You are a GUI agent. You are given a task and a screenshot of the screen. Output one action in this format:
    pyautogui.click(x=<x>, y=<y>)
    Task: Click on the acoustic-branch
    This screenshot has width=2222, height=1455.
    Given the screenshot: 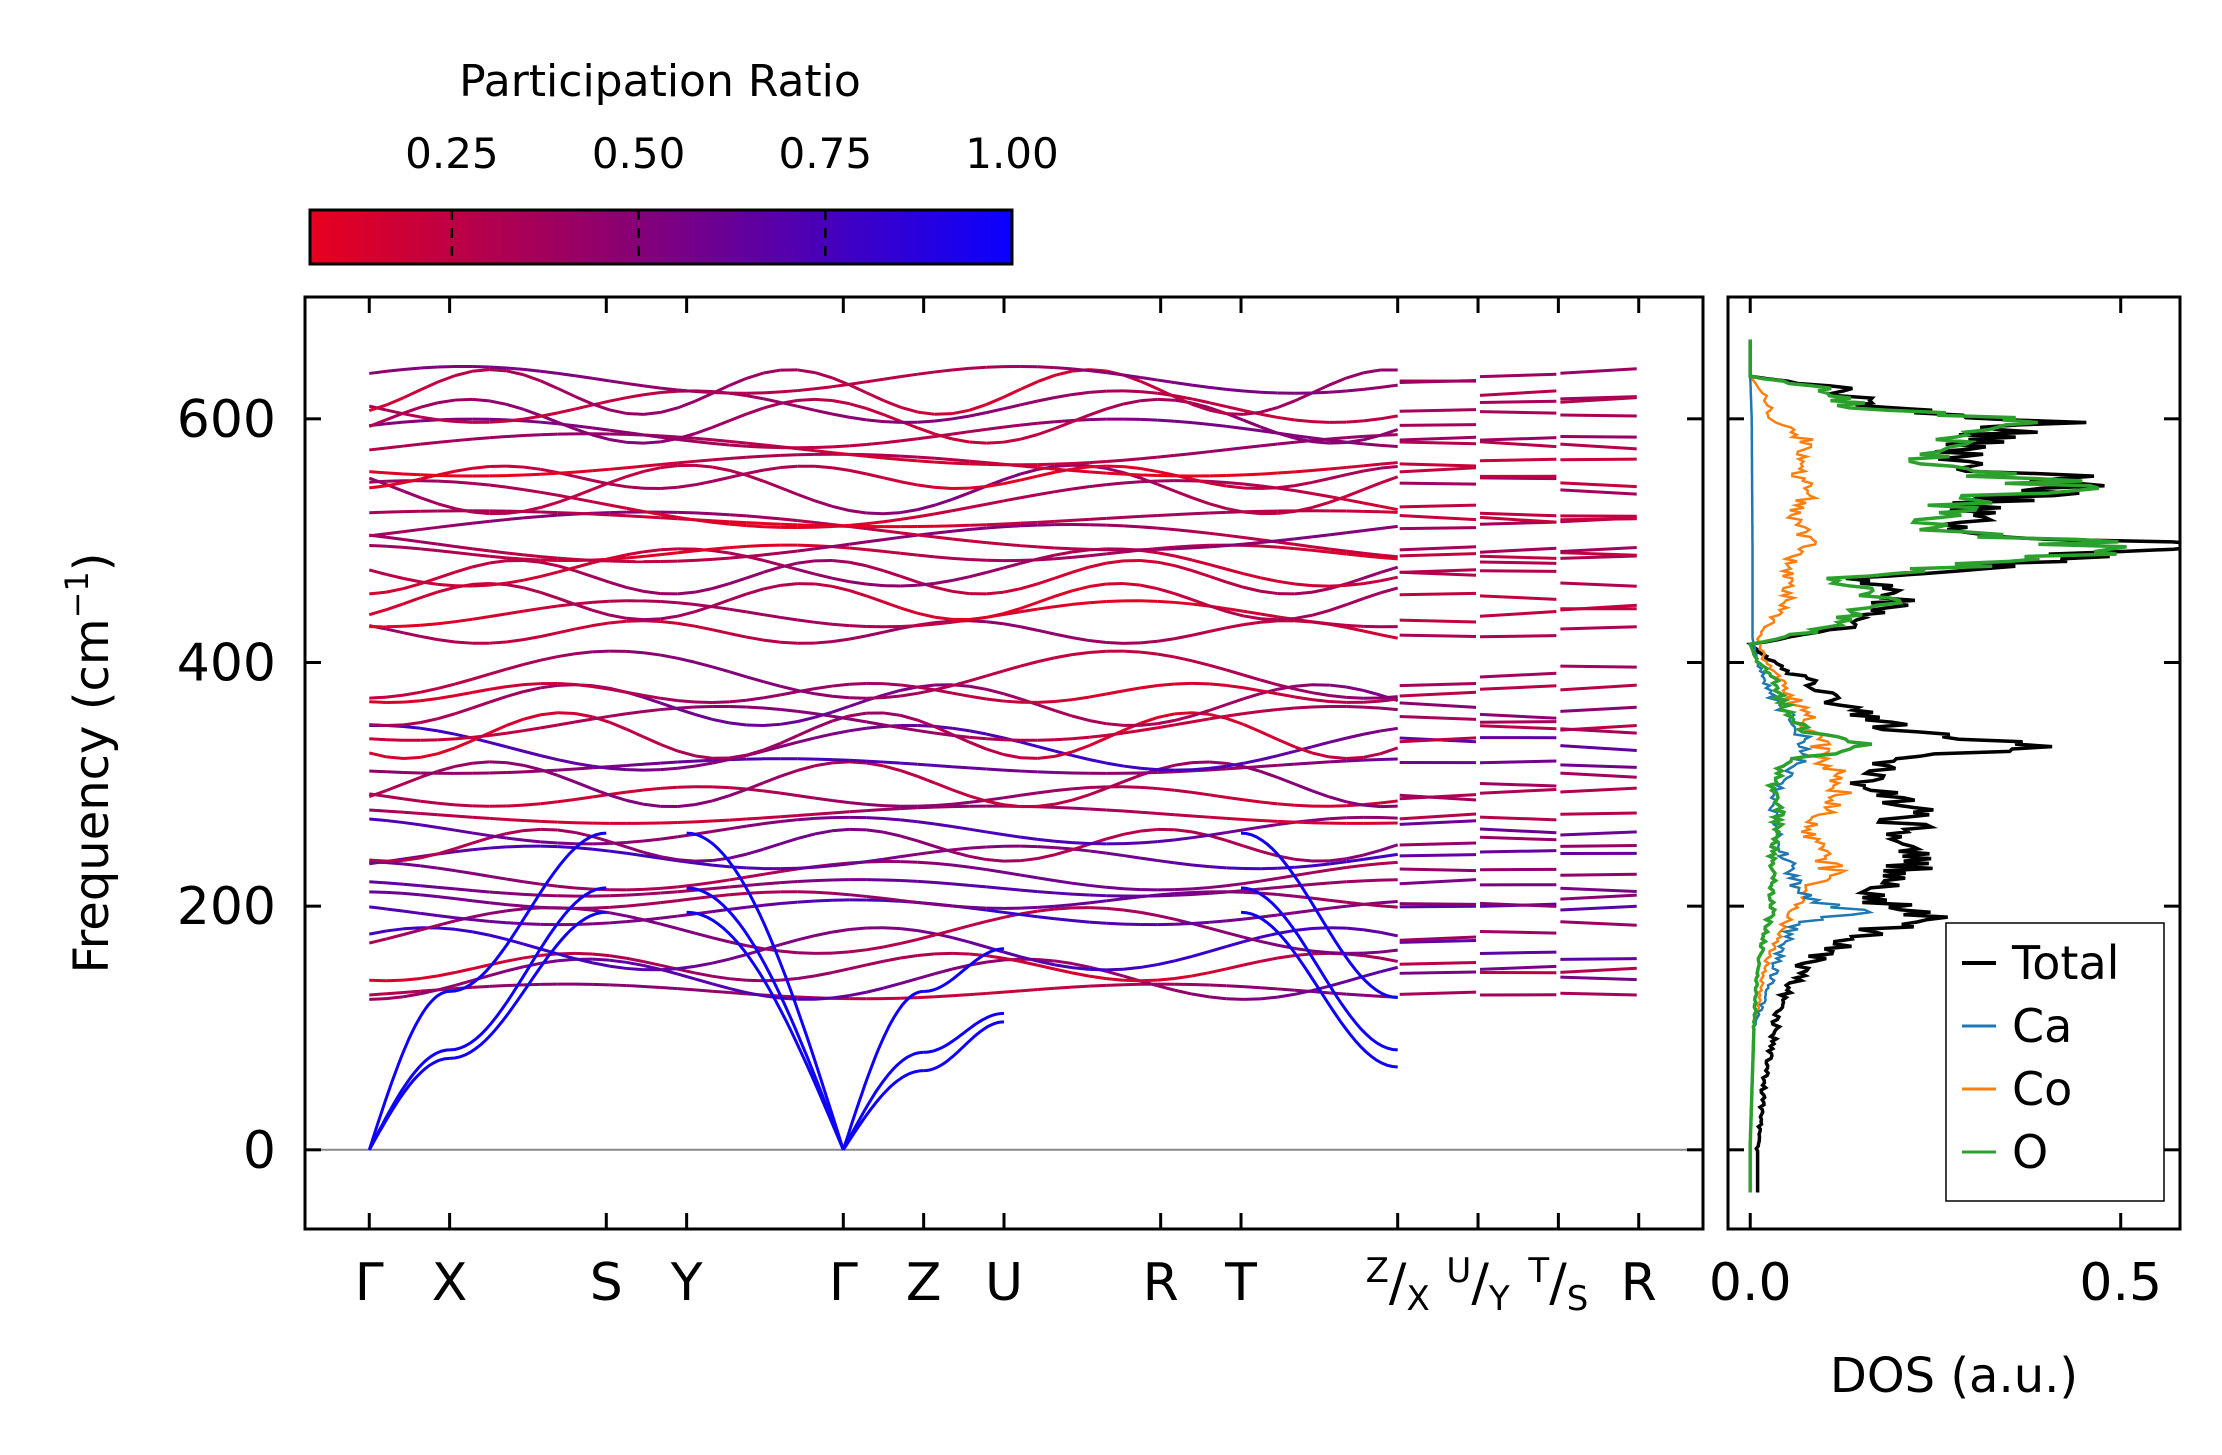 What is the action you would take?
    pyautogui.click(x=528, y=969)
    